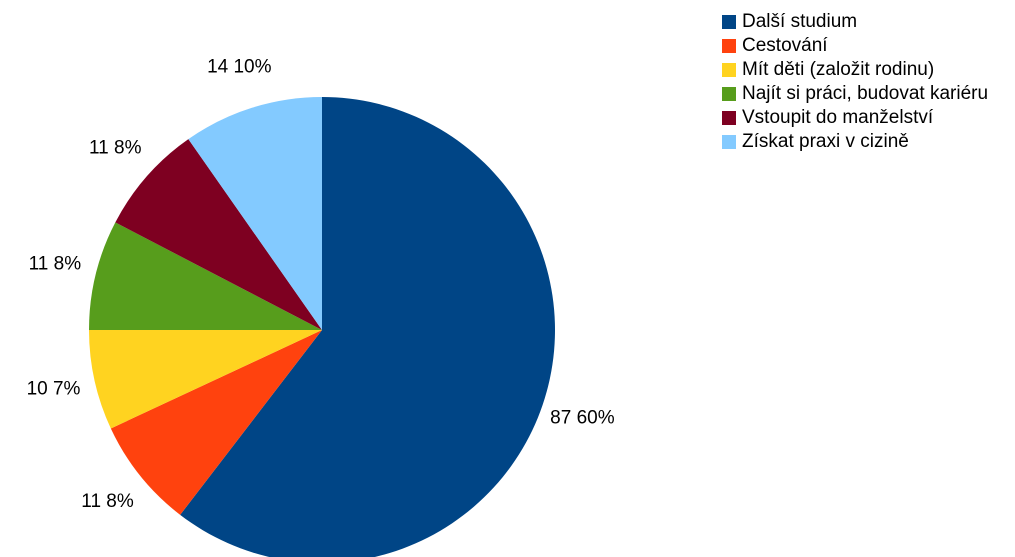 This screenshot has height=557, width=1015. What do you see at coordinates (858, 46) in the screenshot?
I see `legend-item: Cestování` at bounding box center [858, 46].